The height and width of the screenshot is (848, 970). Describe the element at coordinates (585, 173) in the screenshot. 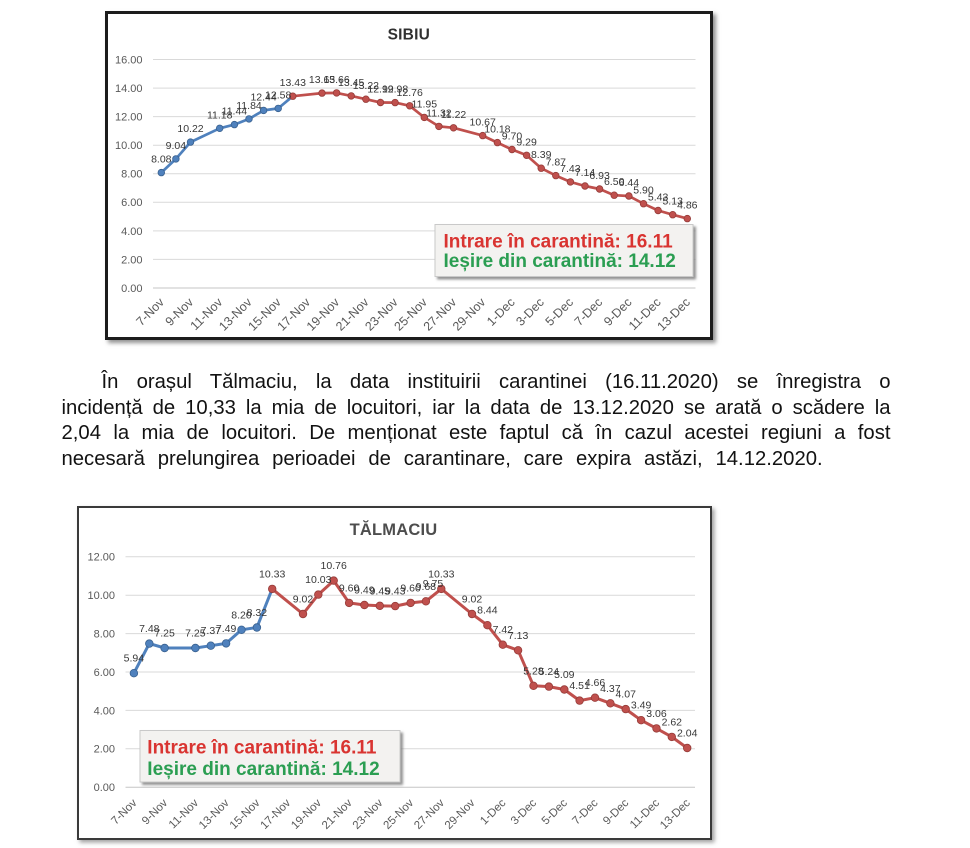

I see `svg-text: 7.14` at that location.